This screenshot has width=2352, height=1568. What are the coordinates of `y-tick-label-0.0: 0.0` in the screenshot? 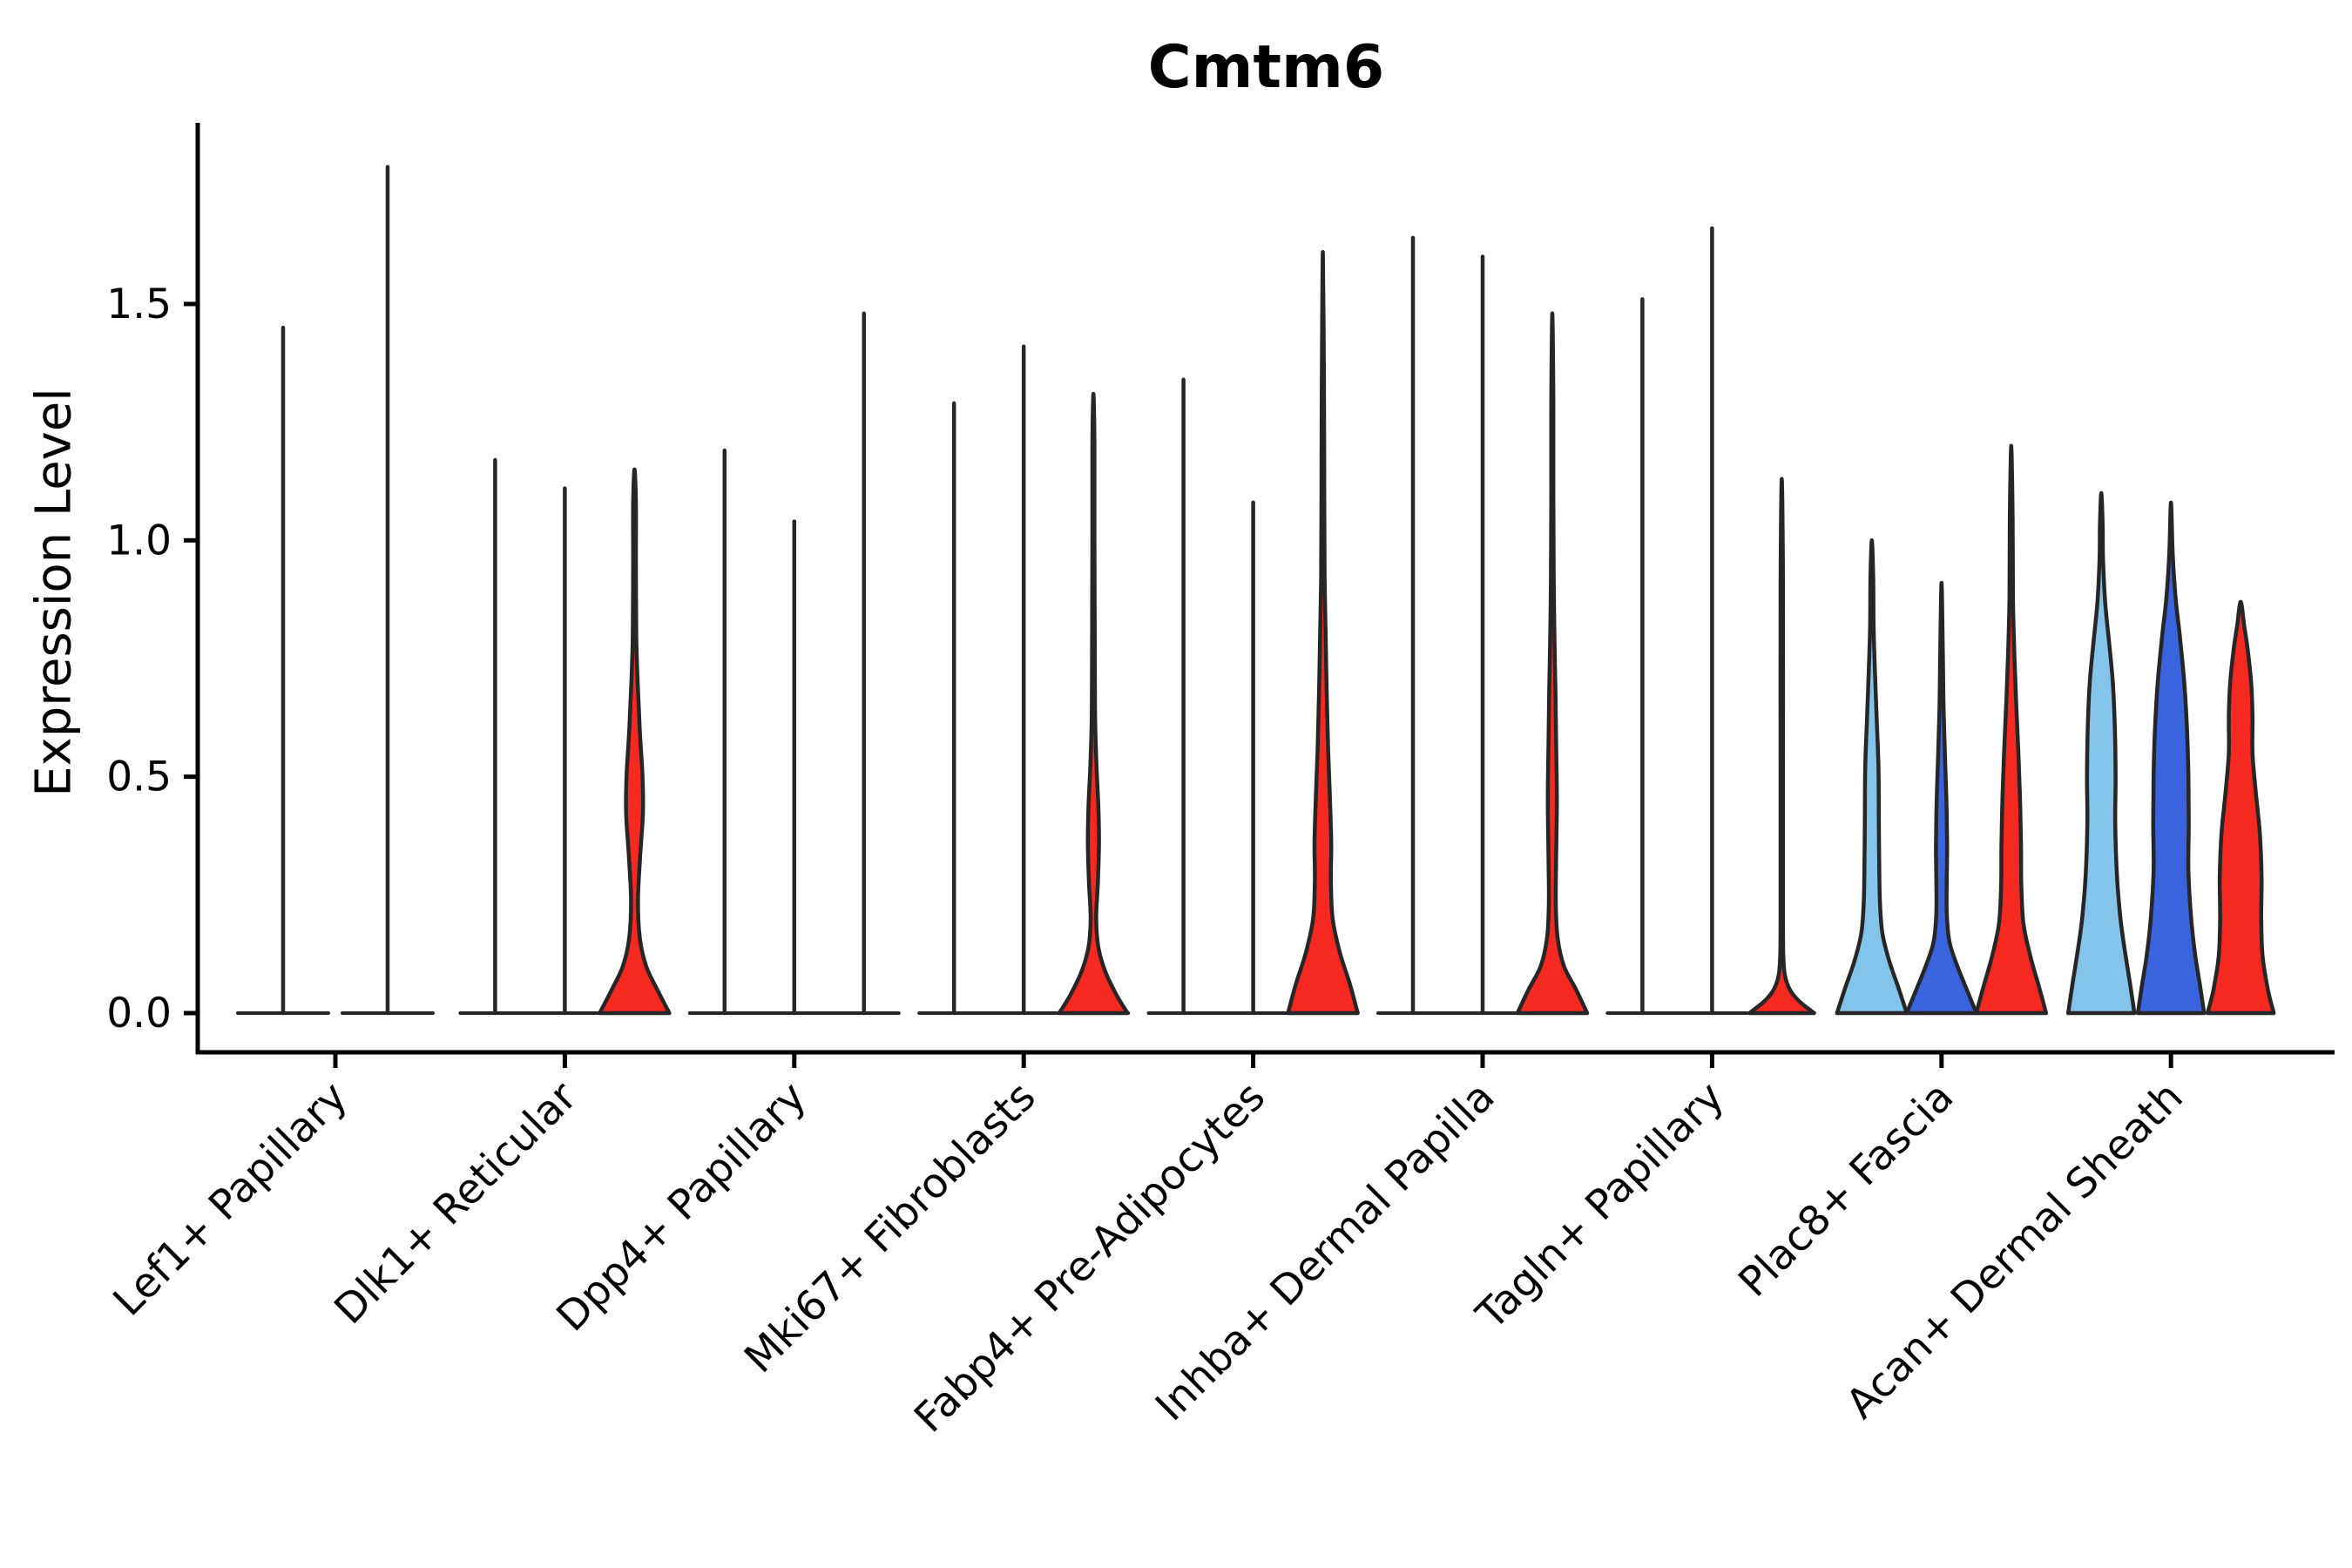 It's located at (139, 1014).